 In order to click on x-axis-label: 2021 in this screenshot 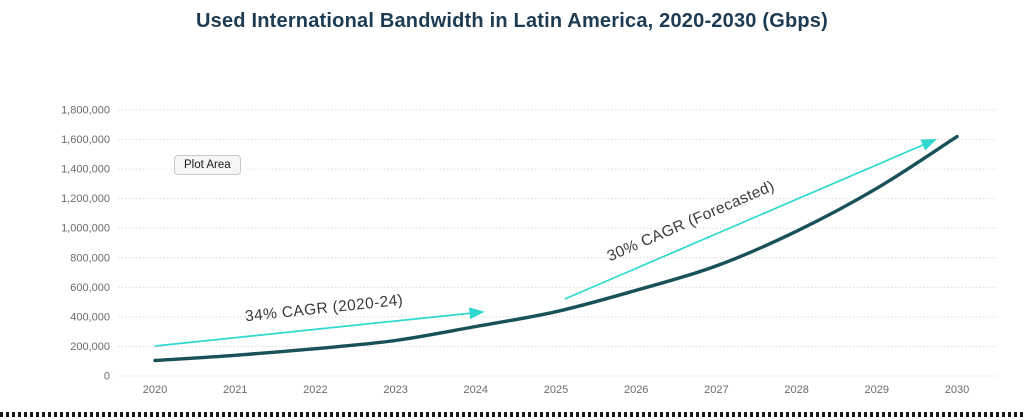, I will do `click(235, 390)`.